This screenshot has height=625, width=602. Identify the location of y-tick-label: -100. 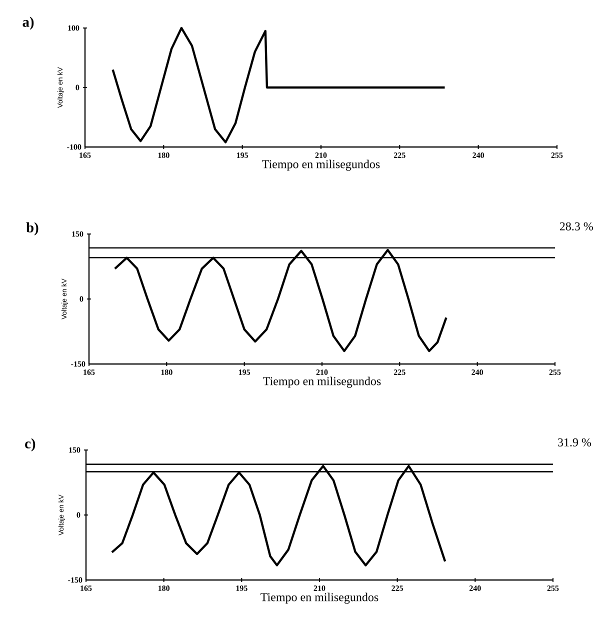
(74, 147).